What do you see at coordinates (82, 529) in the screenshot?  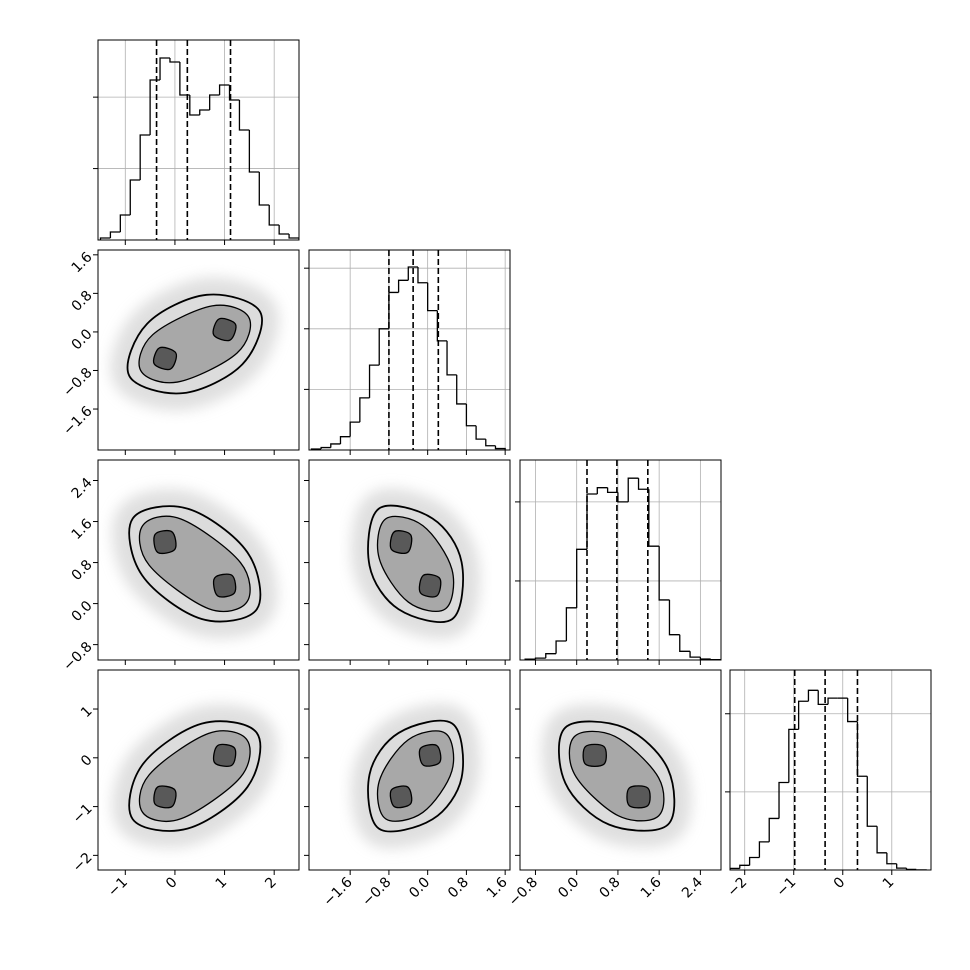 I see `y-tick-label: 1.6` at bounding box center [82, 529].